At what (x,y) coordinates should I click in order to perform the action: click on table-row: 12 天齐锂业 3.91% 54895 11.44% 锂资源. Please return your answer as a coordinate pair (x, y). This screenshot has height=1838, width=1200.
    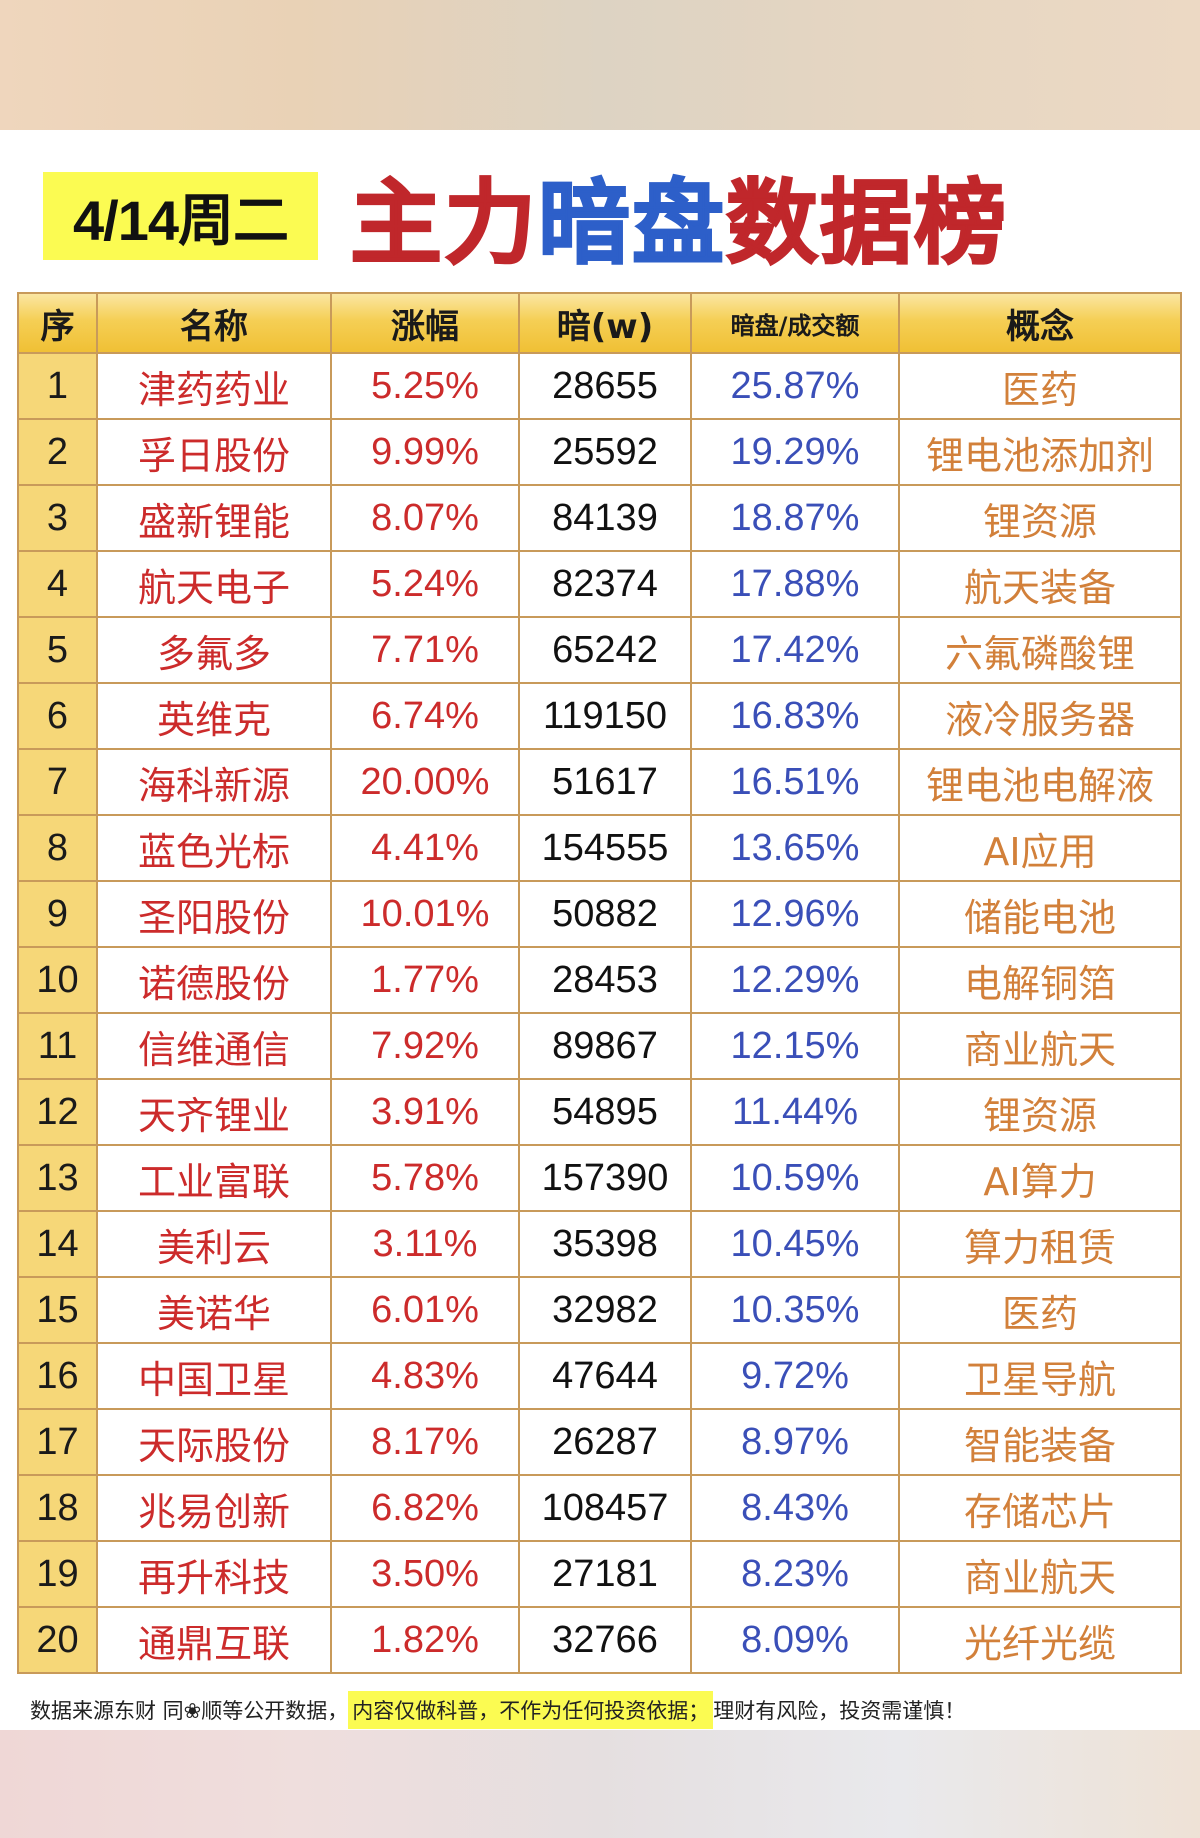
    Looking at the image, I should click on (599, 1112).